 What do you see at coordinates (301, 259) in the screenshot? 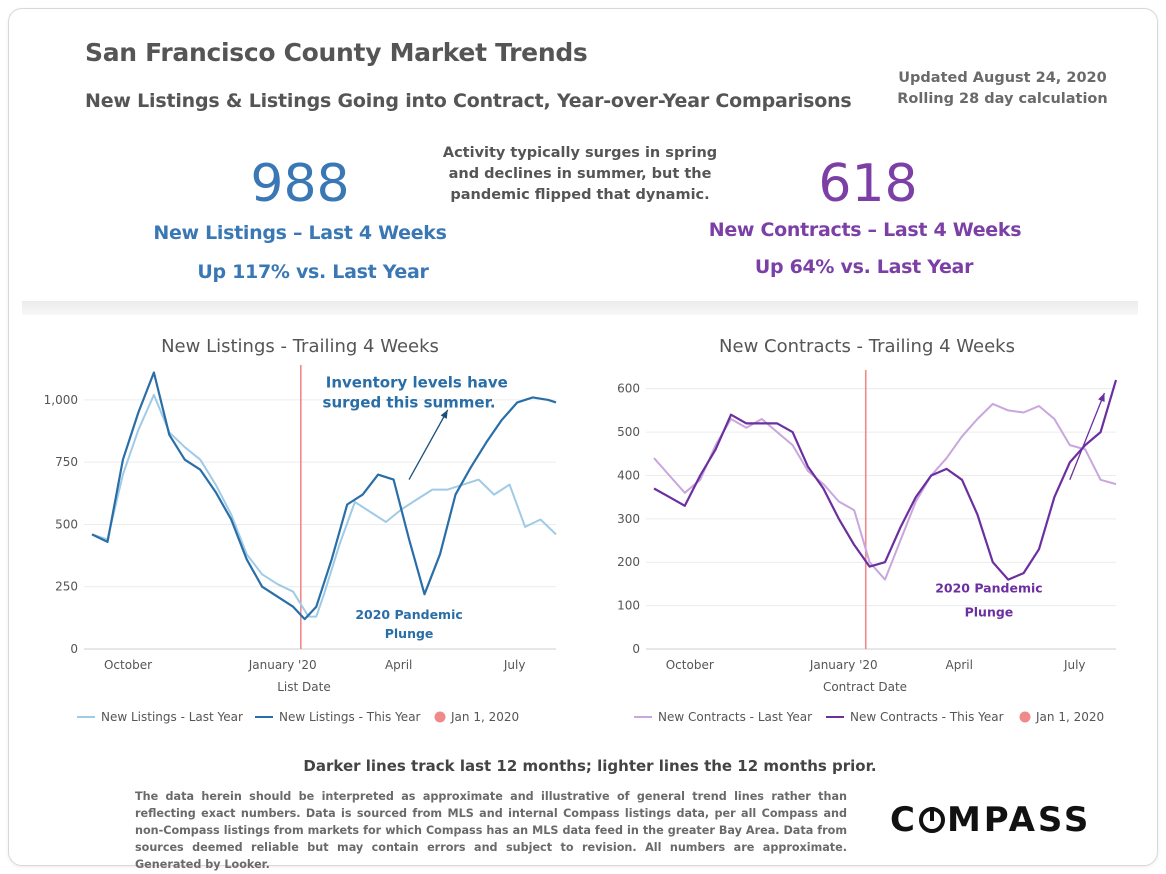
I see `kpi-panel-listings` at bounding box center [301, 259].